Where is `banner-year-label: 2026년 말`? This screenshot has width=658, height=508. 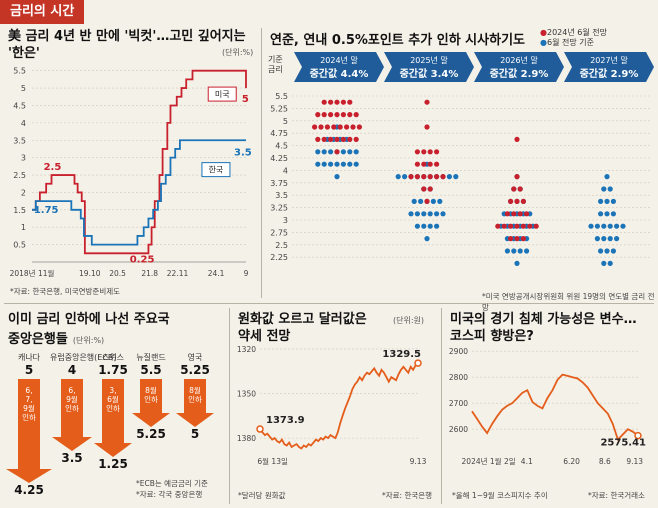 banner-year-label: 2026년 말 is located at coordinates (519, 60).